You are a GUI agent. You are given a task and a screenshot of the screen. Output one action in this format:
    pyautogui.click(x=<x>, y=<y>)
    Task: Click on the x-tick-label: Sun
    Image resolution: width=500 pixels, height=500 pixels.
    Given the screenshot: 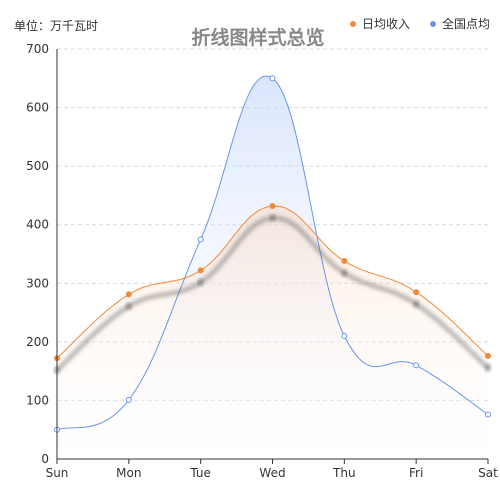 What is the action you would take?
    pyautogui.click(x=57, y=473)
    